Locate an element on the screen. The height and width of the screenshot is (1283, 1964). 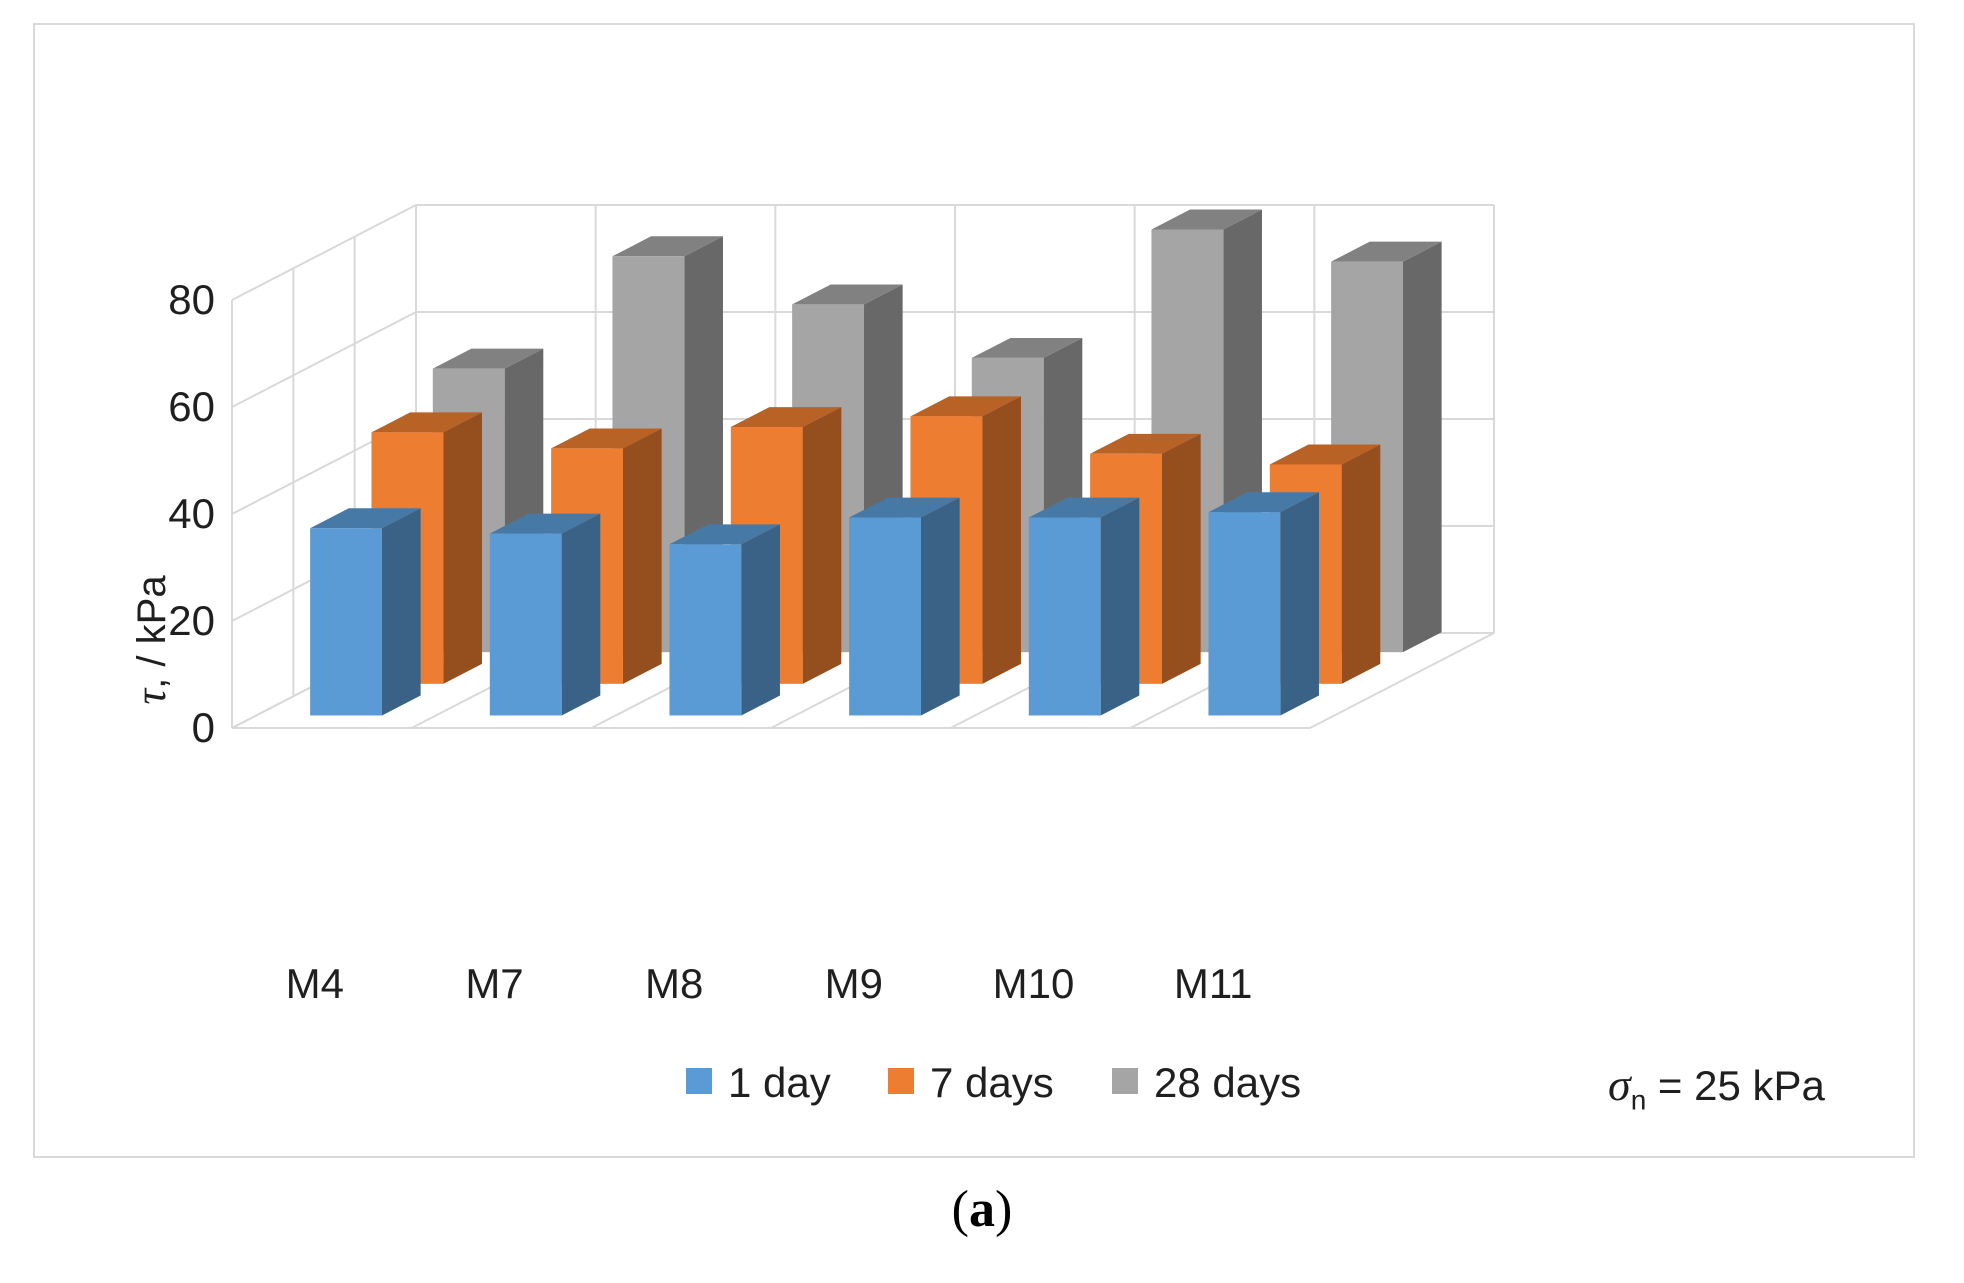
legend-swatch-1-day is located at coordinates (699, 1081).